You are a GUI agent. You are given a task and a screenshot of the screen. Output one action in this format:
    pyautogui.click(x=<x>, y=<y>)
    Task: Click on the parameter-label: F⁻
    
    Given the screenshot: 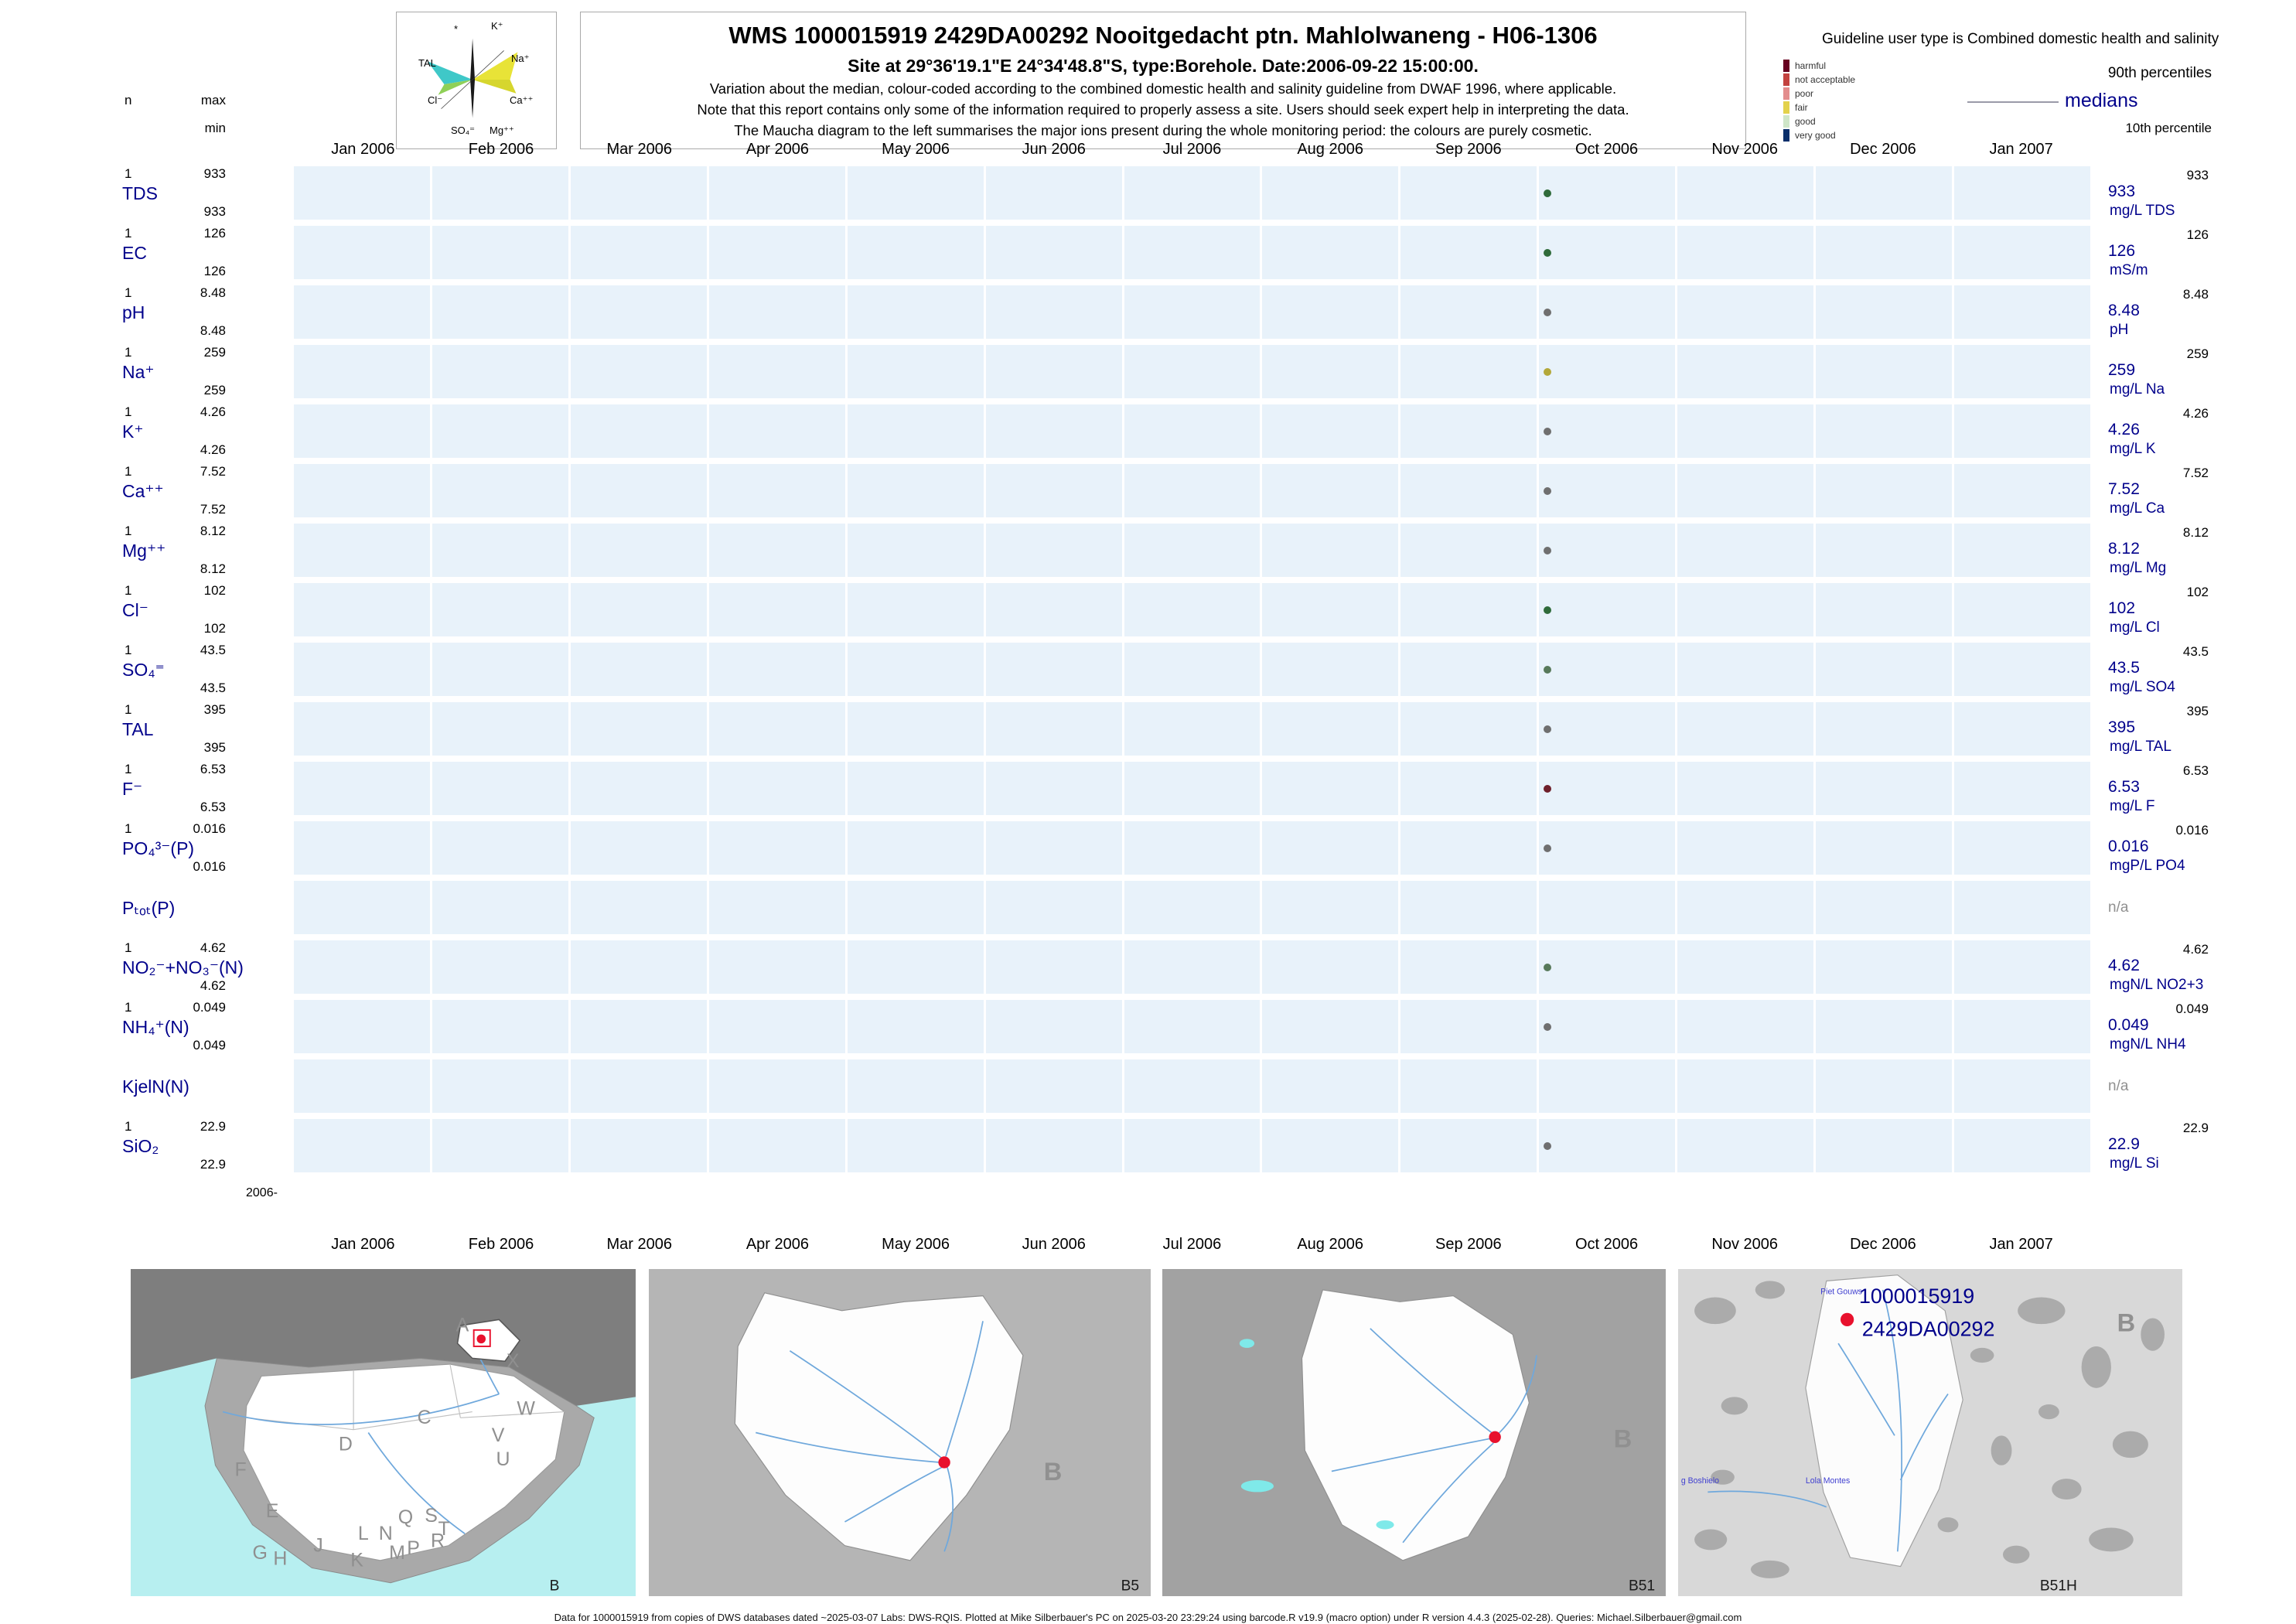 What is the action you would take?
    pyautogui.click(x=132, y=789)
    